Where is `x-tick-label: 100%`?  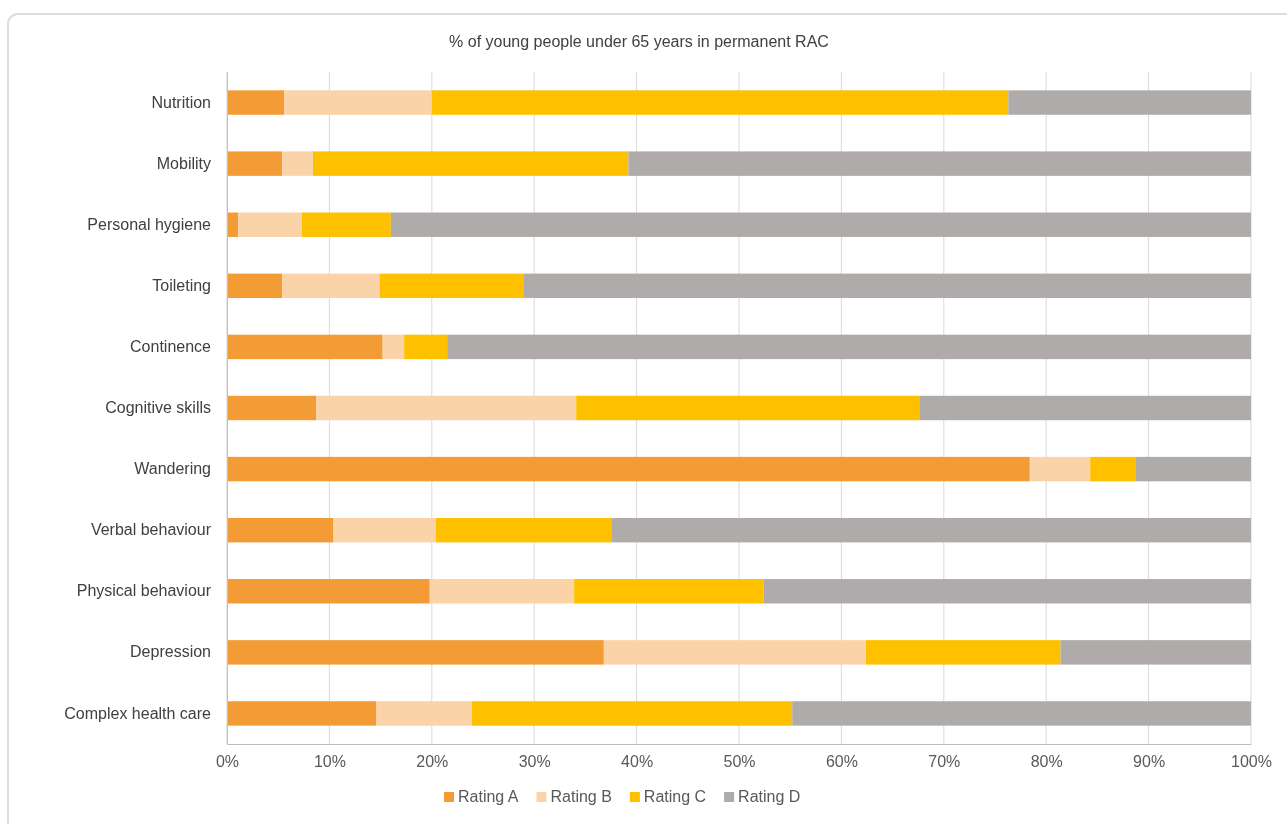 x-tick-label: 100% is located at coordinates (1251, 762).